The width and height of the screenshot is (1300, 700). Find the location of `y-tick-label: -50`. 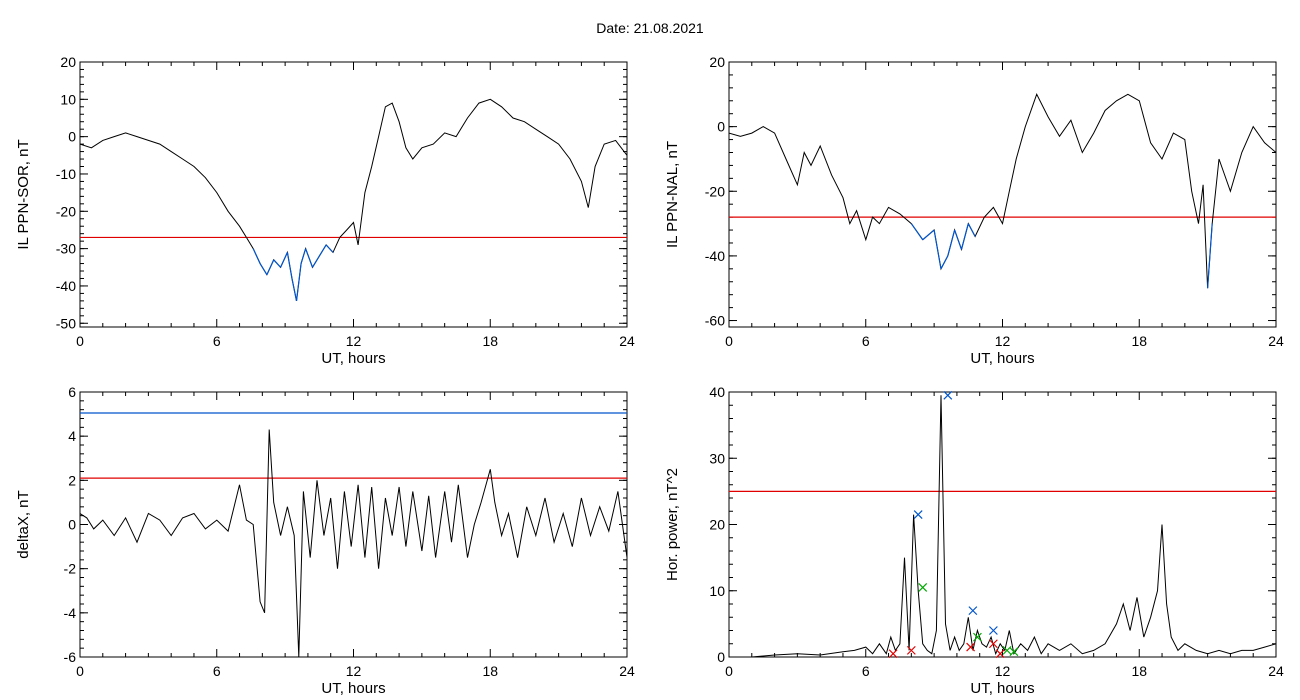

y-tick-label: -50 is located at coordinates (66, 323).